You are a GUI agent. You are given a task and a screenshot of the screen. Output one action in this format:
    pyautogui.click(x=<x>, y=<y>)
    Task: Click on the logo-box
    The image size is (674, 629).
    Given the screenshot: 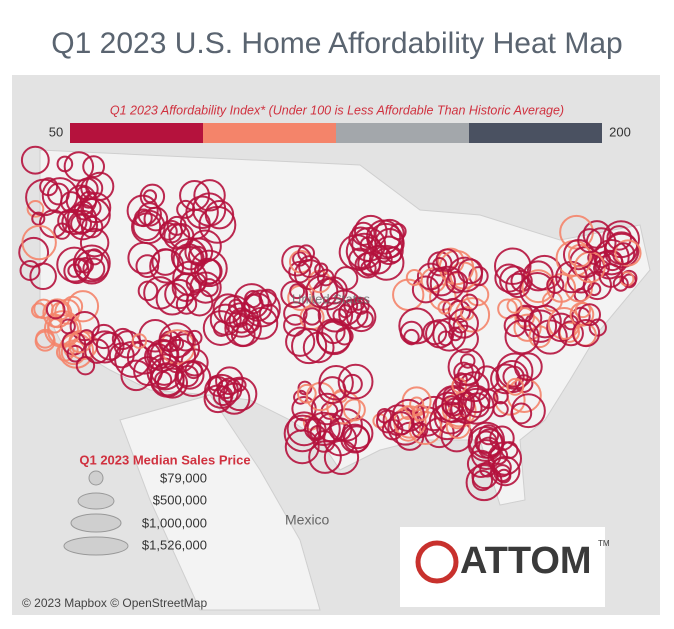 What is the action you would take?
    pyautogui.click(x=502, y=567)
    